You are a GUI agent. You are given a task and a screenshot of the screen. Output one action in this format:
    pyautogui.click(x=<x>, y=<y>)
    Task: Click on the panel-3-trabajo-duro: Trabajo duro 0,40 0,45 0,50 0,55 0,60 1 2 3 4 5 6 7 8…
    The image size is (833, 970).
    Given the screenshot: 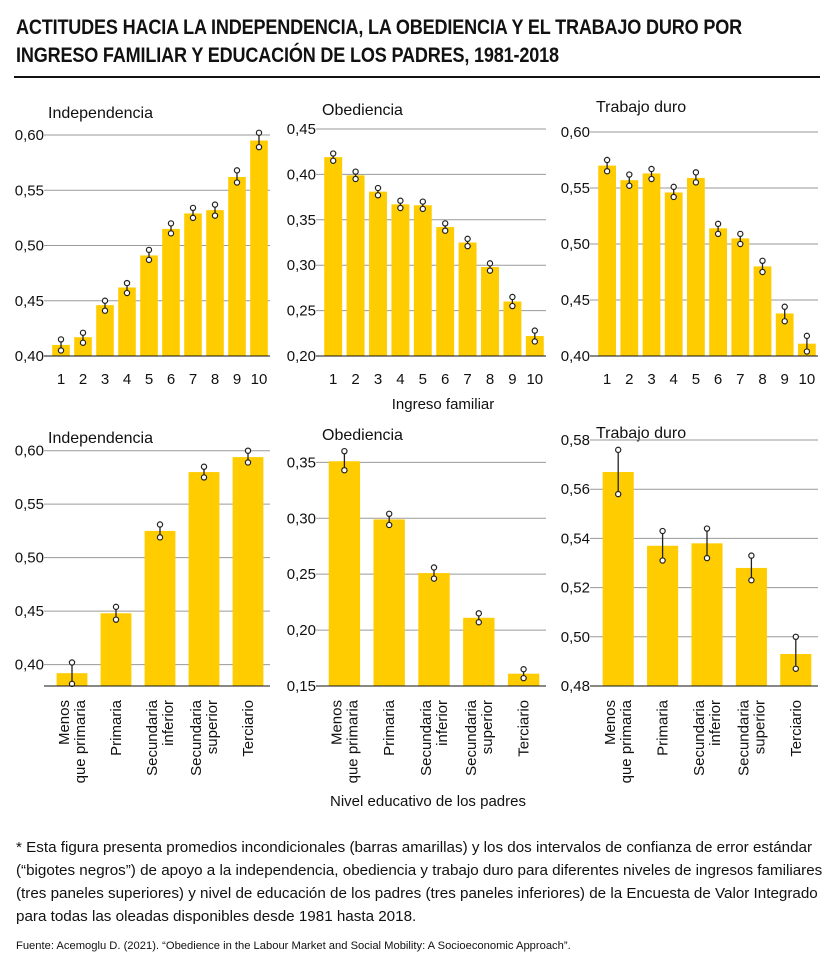 What is the action you would take?
    pyautogui.click(x=689, y=243)
    